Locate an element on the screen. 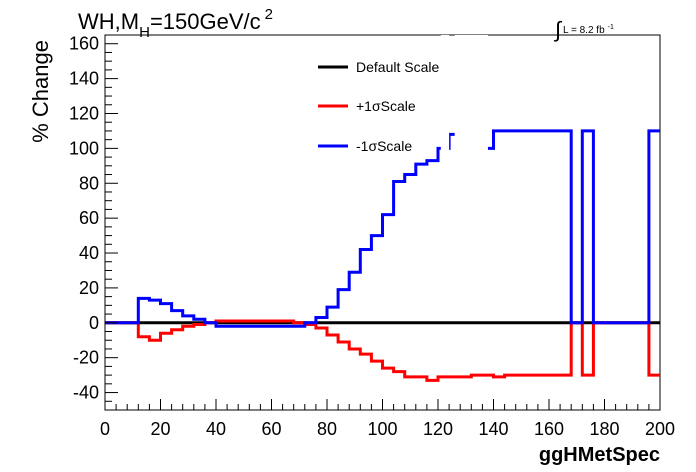 Image resolution: width=696 pixels, height=472 pixels. y-tick-label: 120 is located at coordinates (84, 113).